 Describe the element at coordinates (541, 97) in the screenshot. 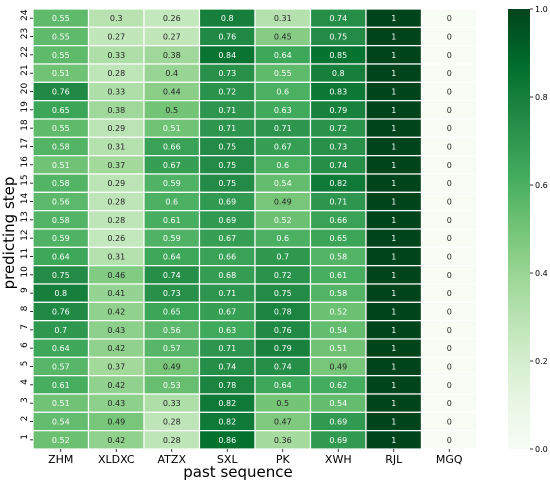

I see `colorbar-tick-label: 0.8` at that location.